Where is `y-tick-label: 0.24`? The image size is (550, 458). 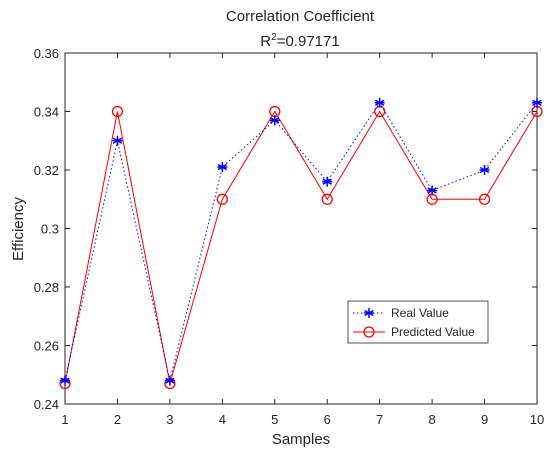 y-tick-label: 0.24 is located at coordinates (46, 404).